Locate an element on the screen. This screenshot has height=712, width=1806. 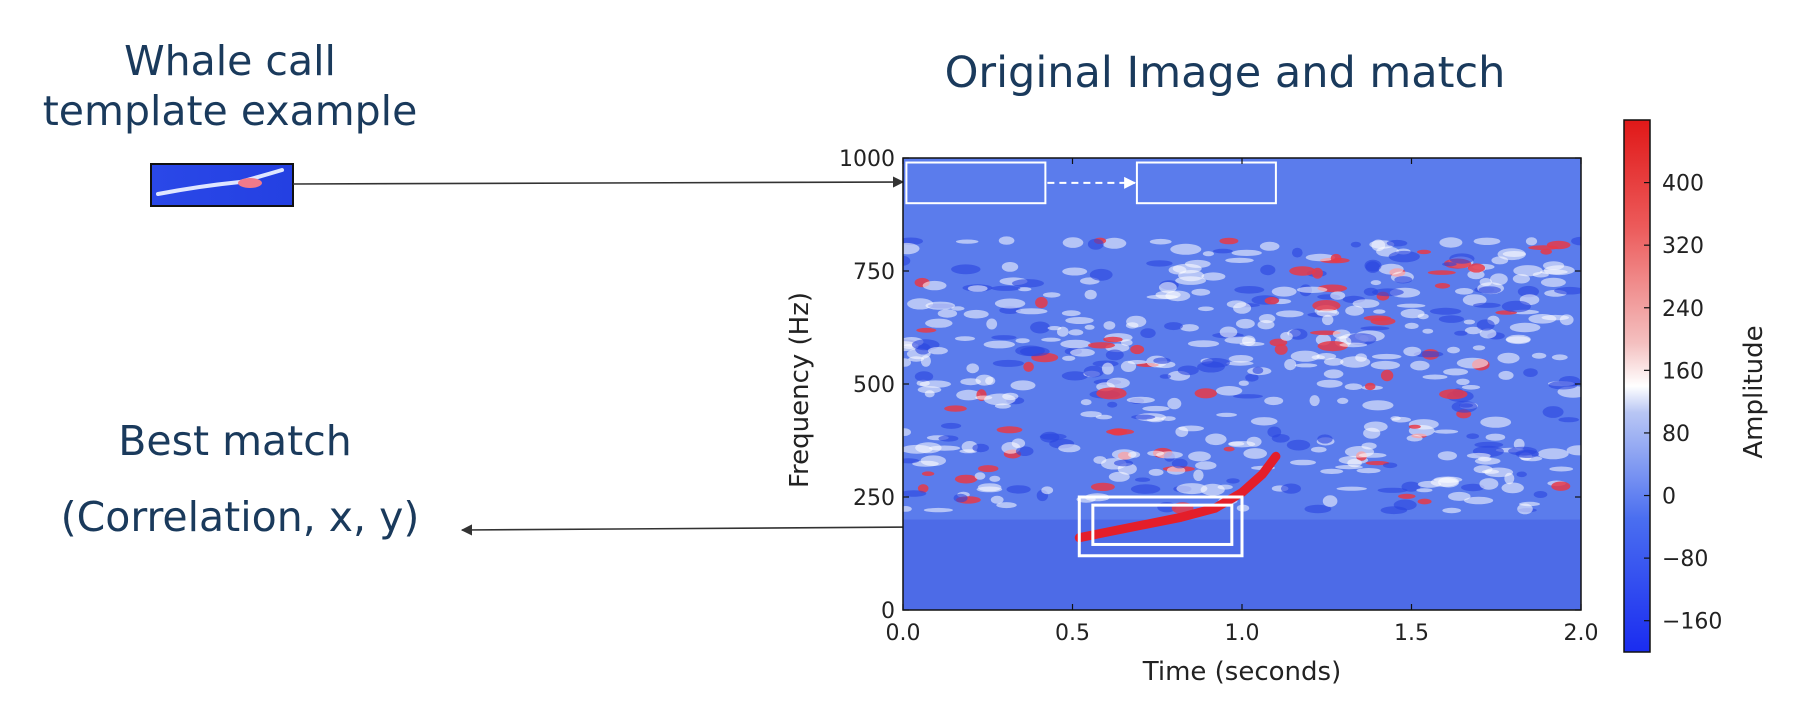
colorbar-tick-label: −160 is located at coordinates (1692, 622).